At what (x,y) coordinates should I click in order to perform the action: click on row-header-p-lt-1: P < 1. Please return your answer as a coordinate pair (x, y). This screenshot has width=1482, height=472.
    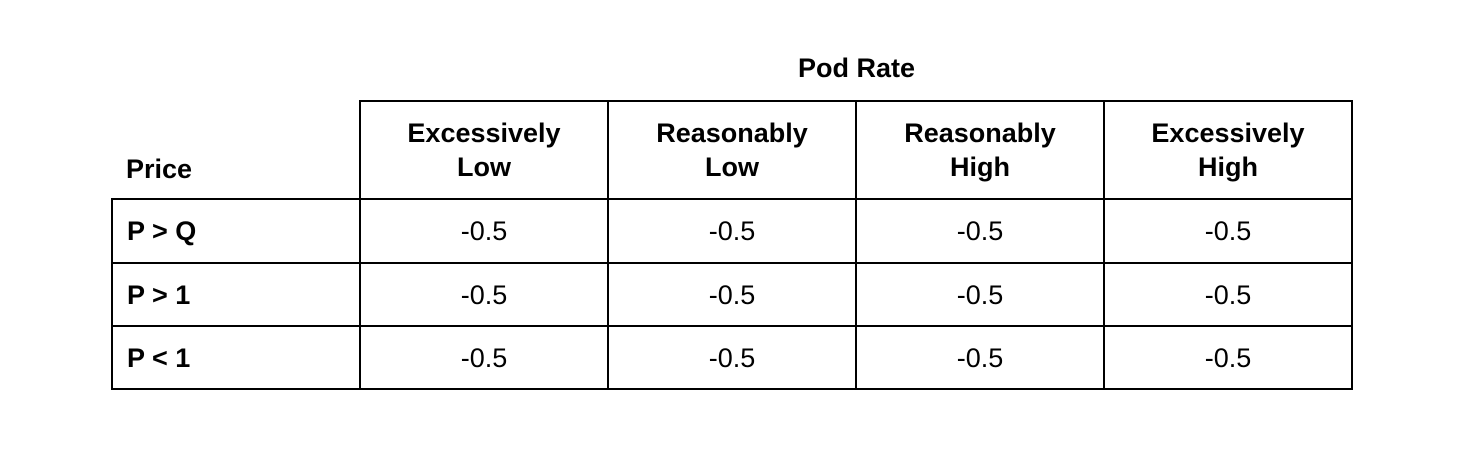
    Looking at the image, I should click on (159, 357).